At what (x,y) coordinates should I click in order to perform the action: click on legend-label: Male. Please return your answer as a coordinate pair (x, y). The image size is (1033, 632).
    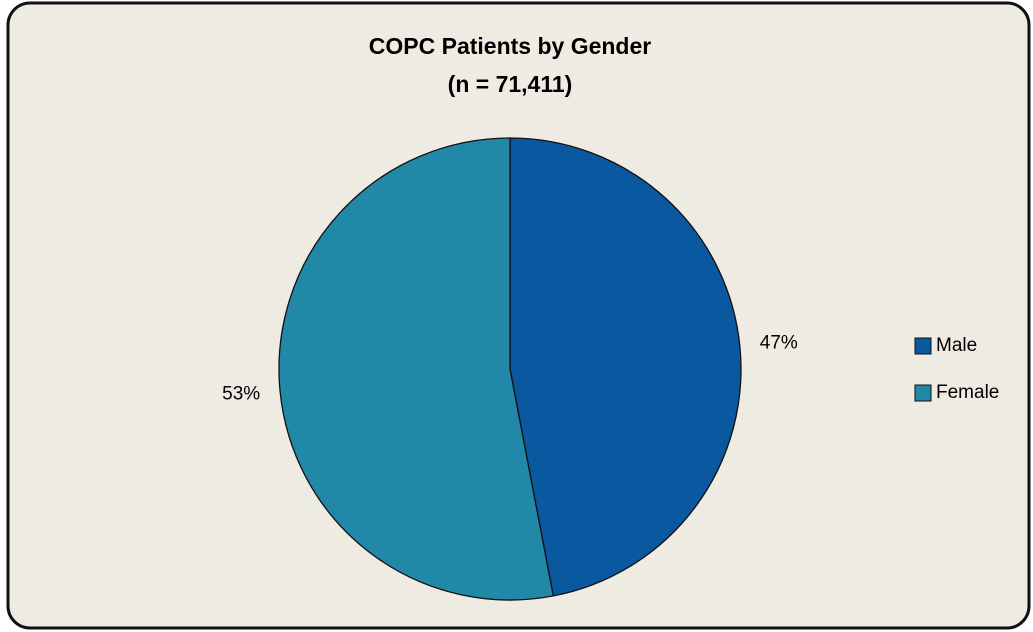
    Looking at the image, I should click on (956, 345).